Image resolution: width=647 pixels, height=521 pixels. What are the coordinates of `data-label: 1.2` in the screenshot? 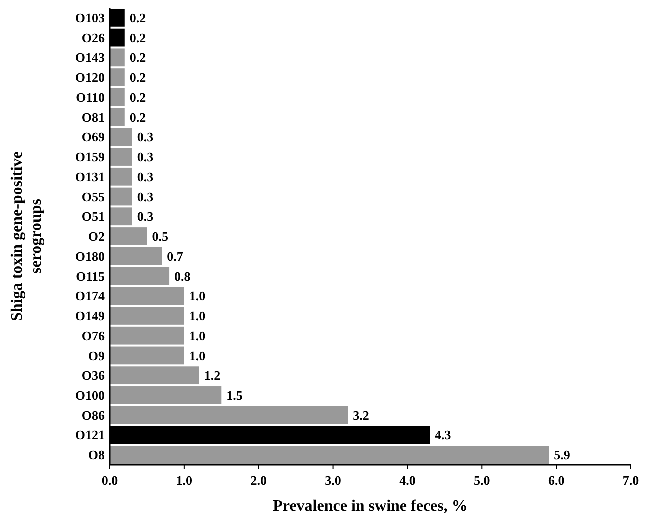 It's located at (212, 376).